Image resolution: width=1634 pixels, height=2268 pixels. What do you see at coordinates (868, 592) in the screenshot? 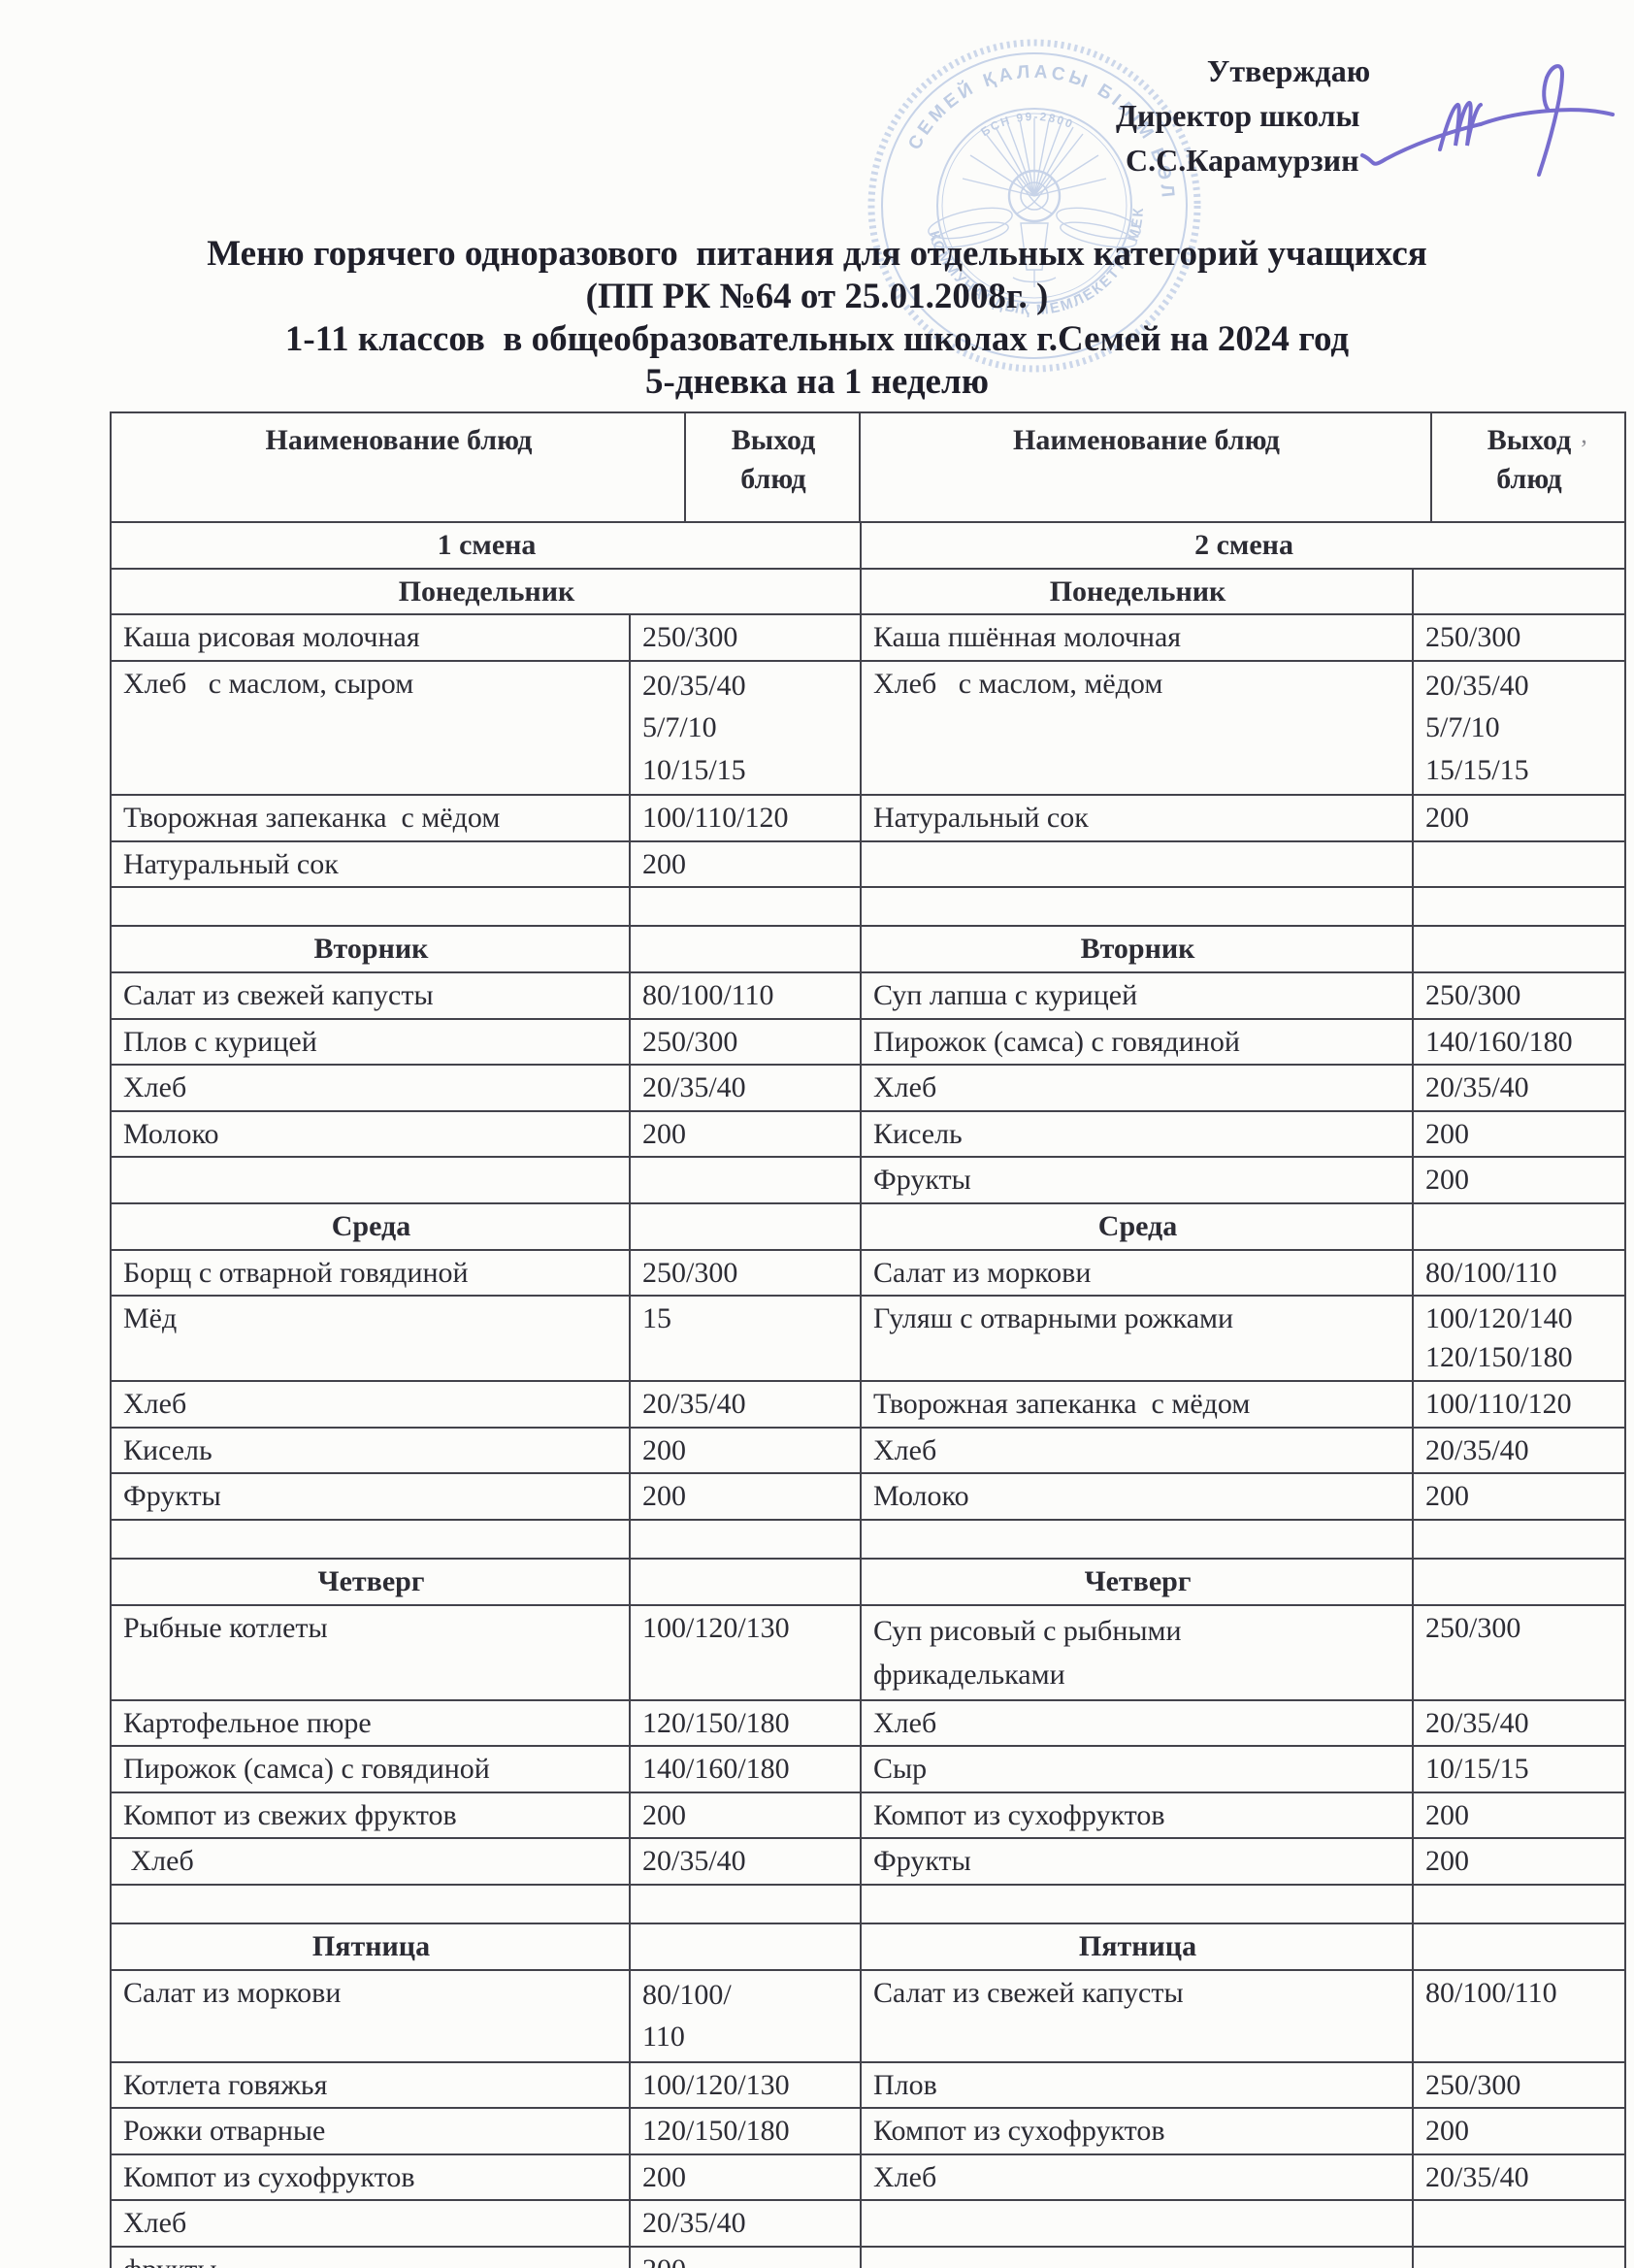
I see `table-row: Понедельник Понедельник` at bounding box center [868, 592].